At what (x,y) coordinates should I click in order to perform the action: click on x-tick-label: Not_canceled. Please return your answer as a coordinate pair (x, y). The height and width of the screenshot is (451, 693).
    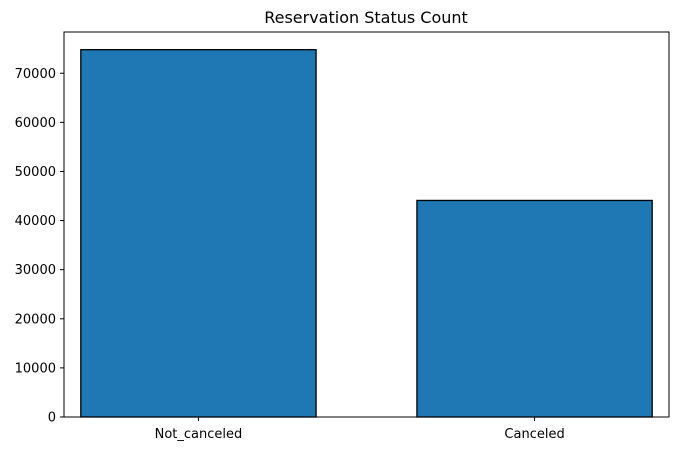
    Looking at the image, I should click on (199, 434).